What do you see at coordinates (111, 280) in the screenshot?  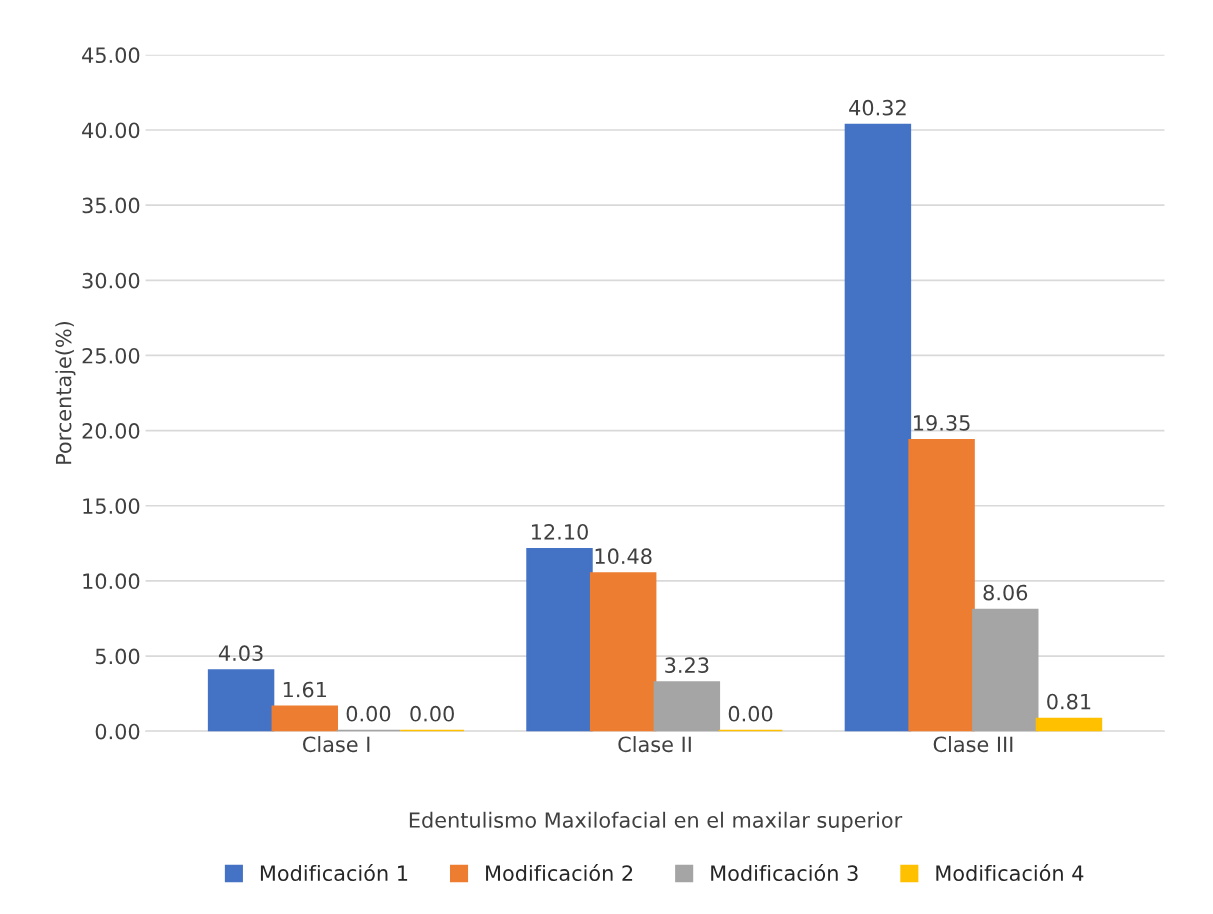 I see `y-tick-label: 30.00` at bounding box center [111, 280].